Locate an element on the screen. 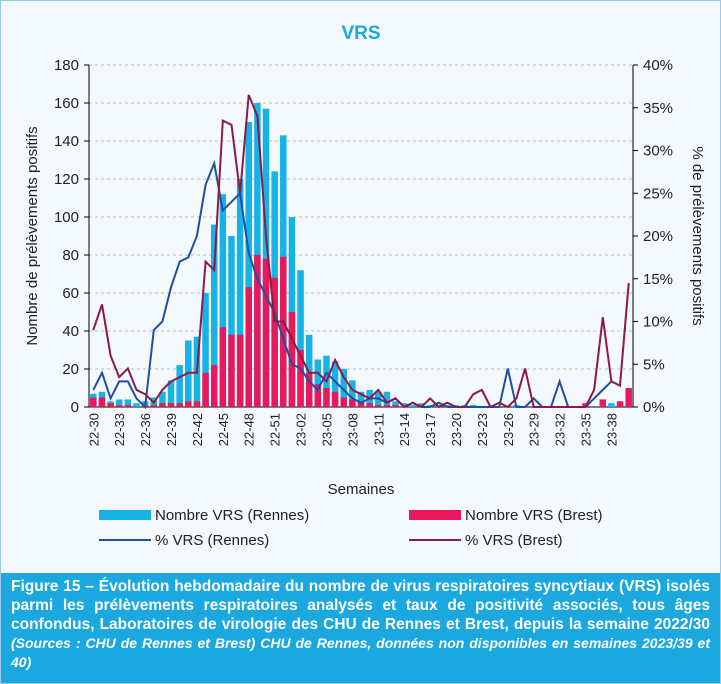  x-tick-label: 23-05 is located at coordinates (326, 429).